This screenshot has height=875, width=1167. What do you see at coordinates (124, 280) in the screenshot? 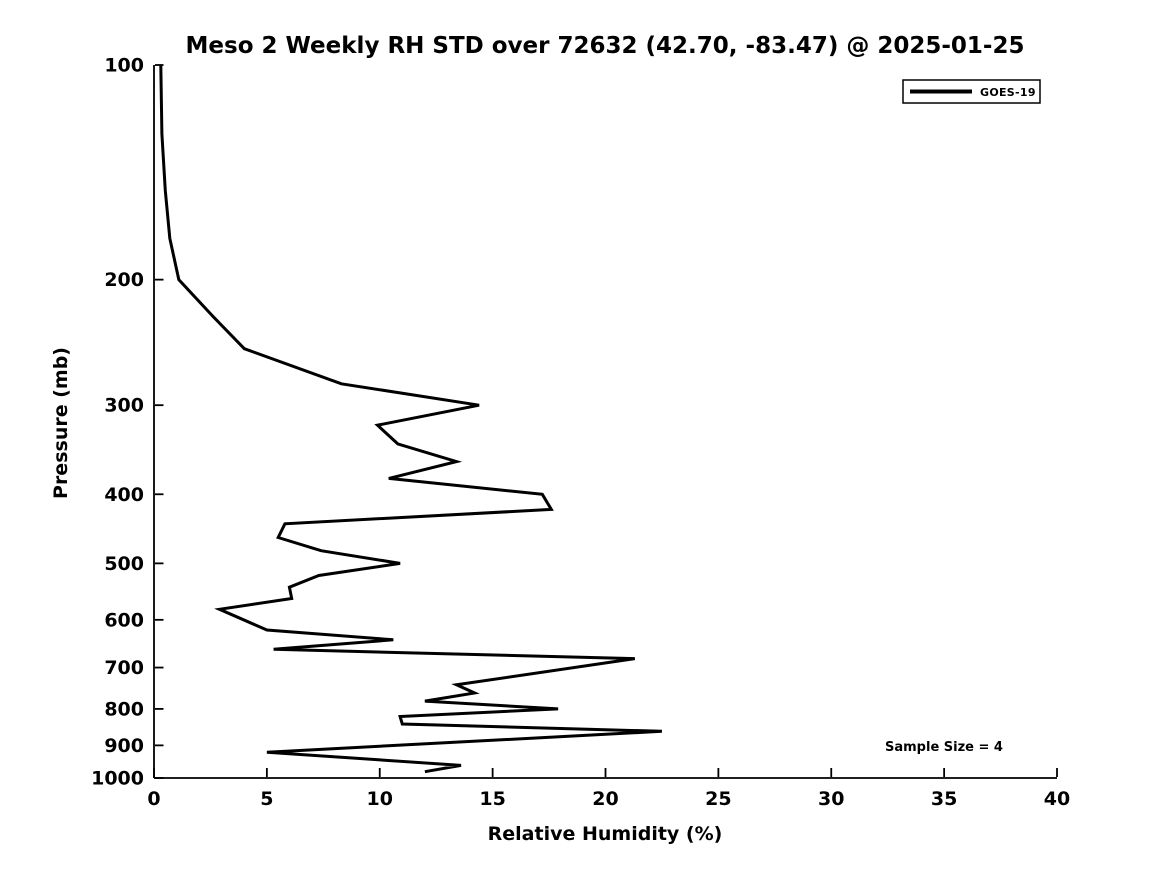
I see `y-tick-label: 200` at bounding box center [124, 280].